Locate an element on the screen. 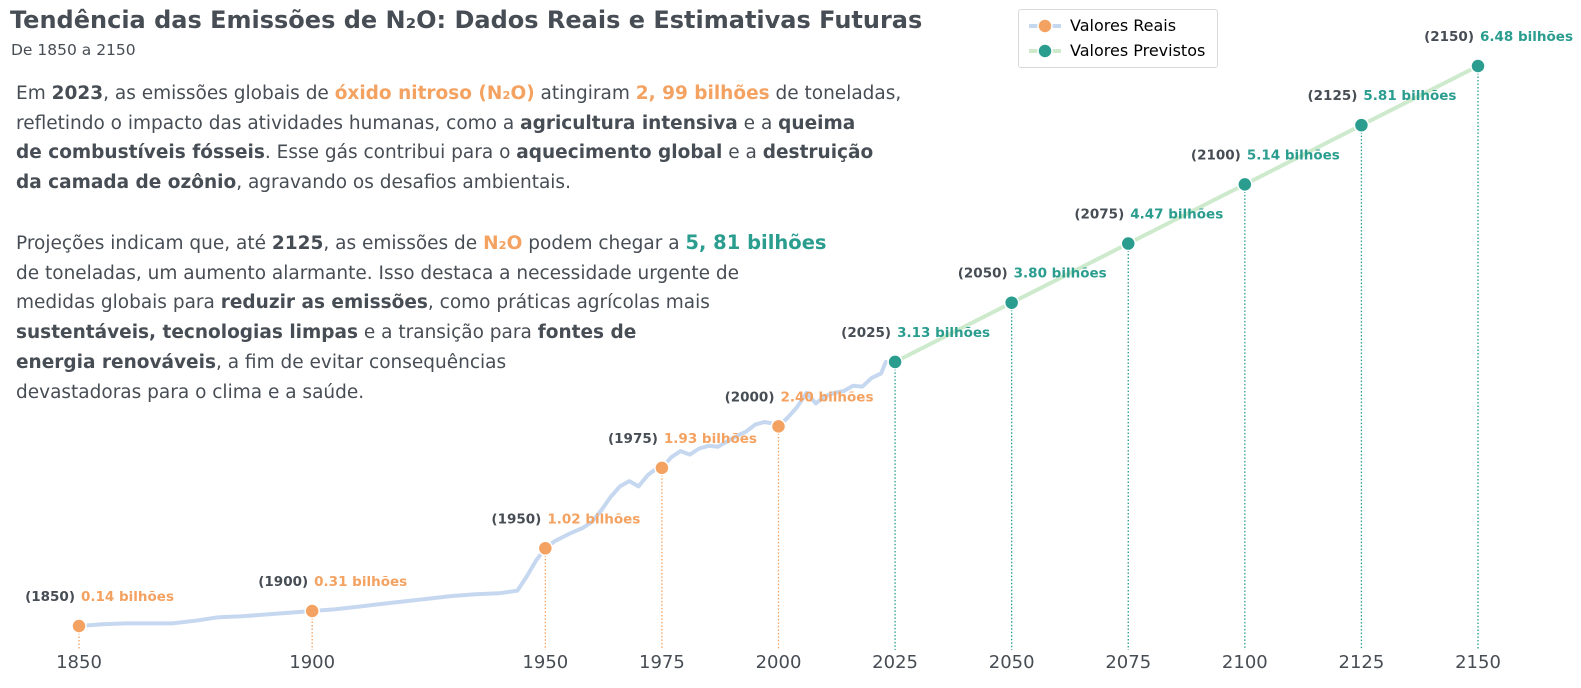 Image resolution: width=1581 pixels, height=688 pixels. value-label-2075: 4.47 bilhões is located at coordinates (1176, 215).